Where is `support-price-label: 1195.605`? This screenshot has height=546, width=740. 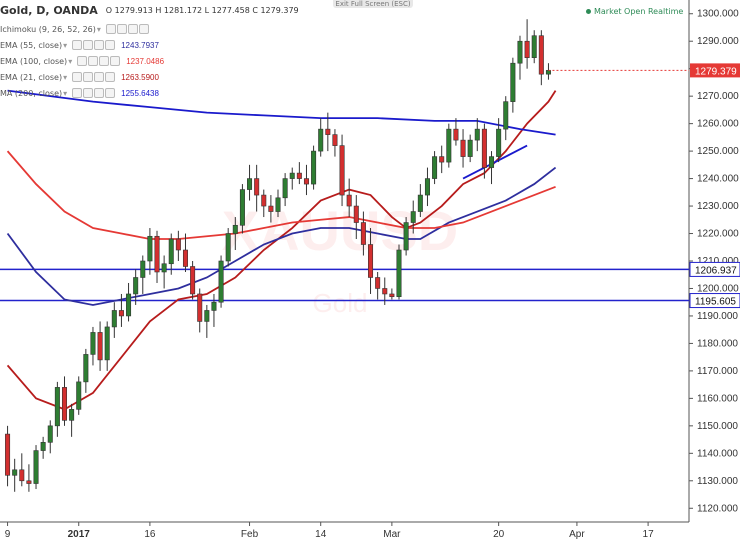 support-price-label: 1195.605 is located at coordinates (715, 302).